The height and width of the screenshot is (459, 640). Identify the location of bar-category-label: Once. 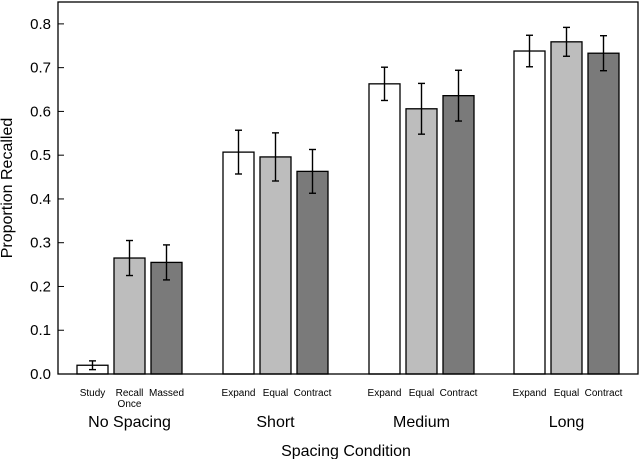
(130, 404).